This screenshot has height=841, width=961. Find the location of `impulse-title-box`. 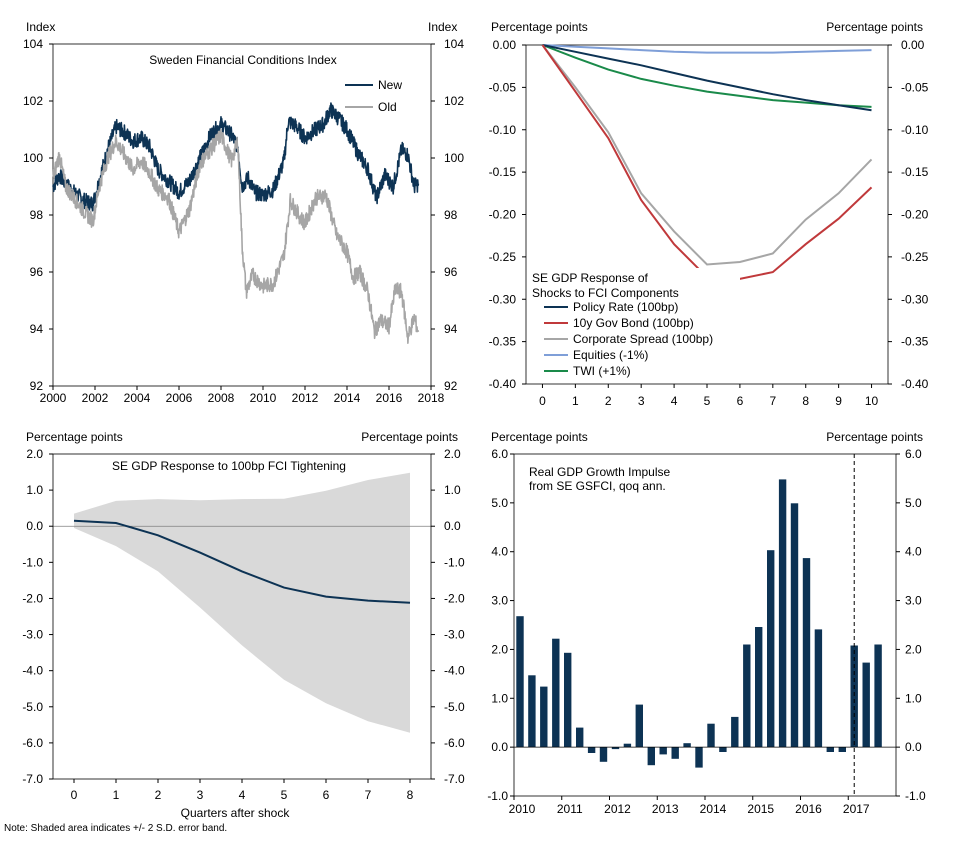

impulse-title-box is located at coordinates (626, 480).